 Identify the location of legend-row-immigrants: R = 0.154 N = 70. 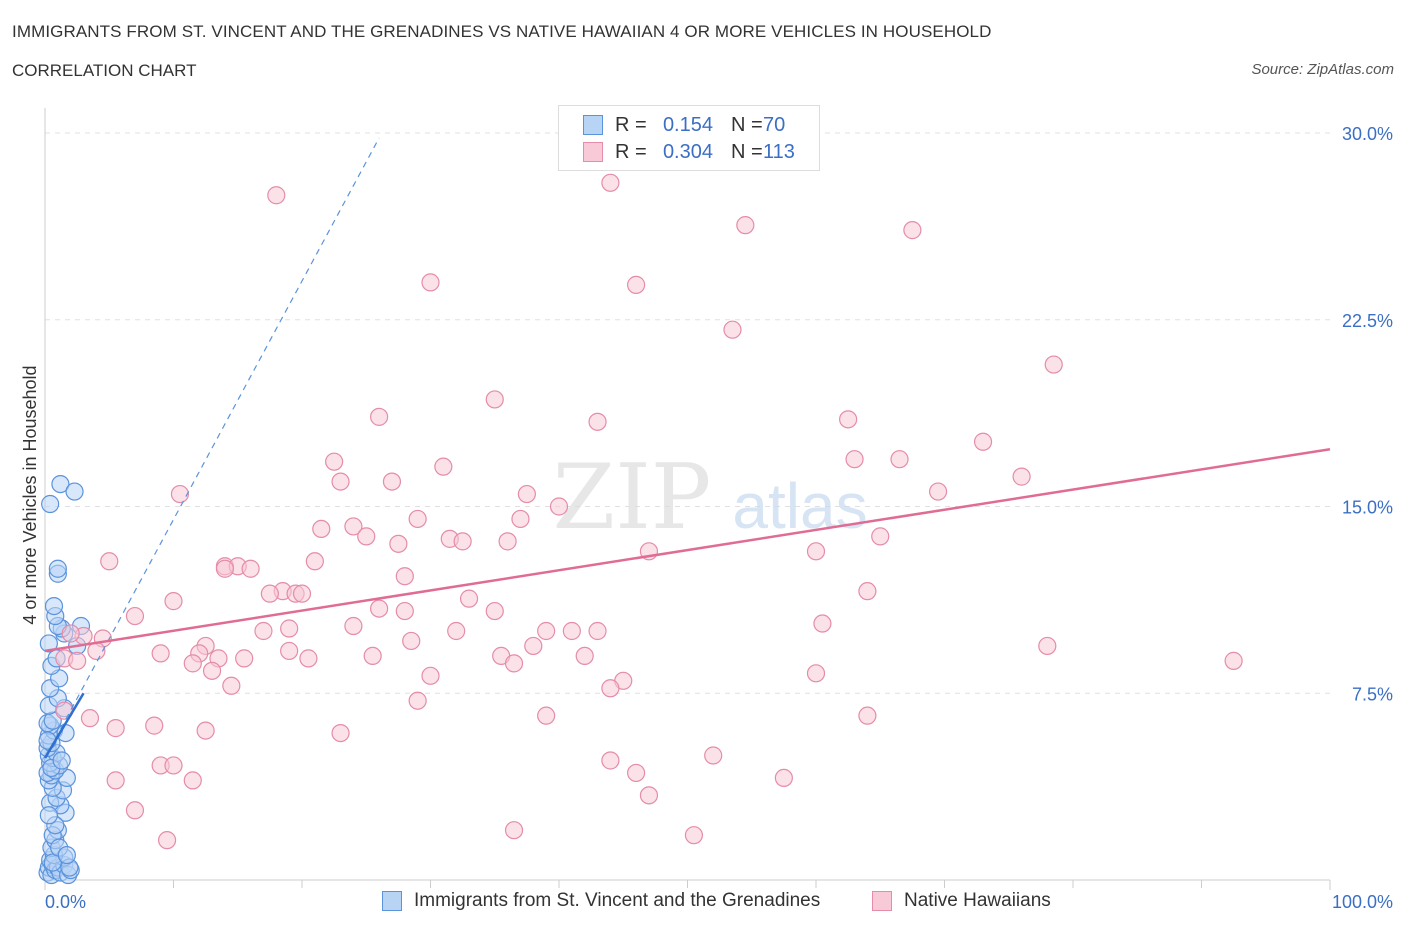
(684, 125).